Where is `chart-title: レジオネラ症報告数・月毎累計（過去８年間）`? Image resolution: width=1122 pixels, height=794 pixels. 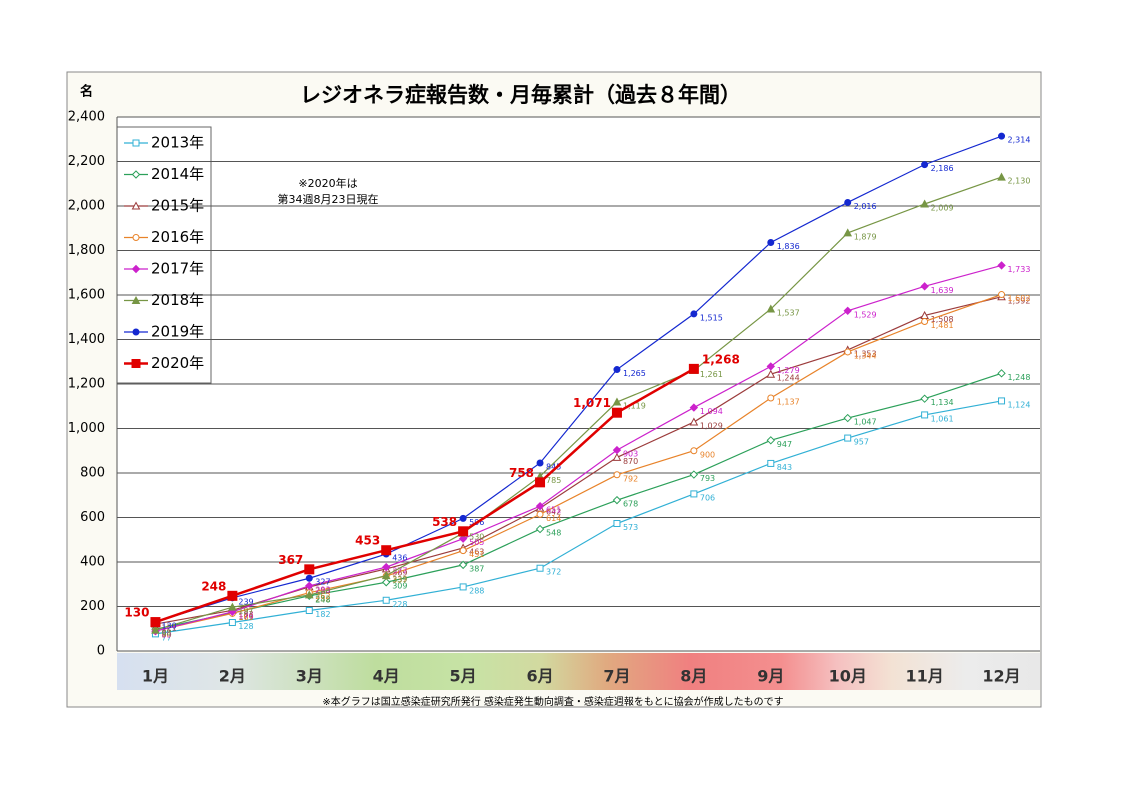 chart-title: レジオネラ症報告数・月毎累計（過去８年間） is located at coordinates (520, 95).